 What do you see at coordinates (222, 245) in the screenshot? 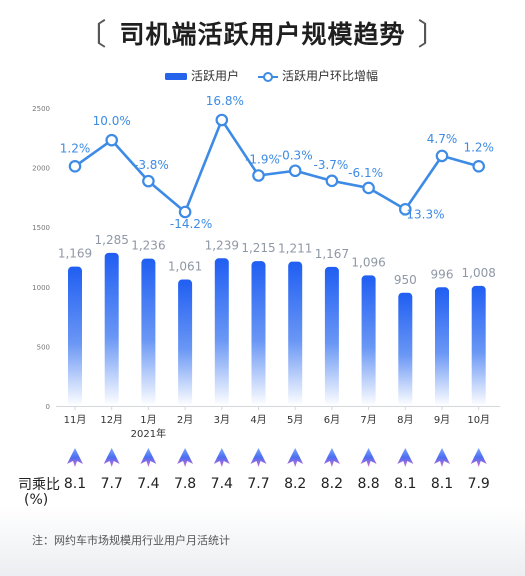
I see `bar-value-label: 1,239` at bounding box center [222, 245].